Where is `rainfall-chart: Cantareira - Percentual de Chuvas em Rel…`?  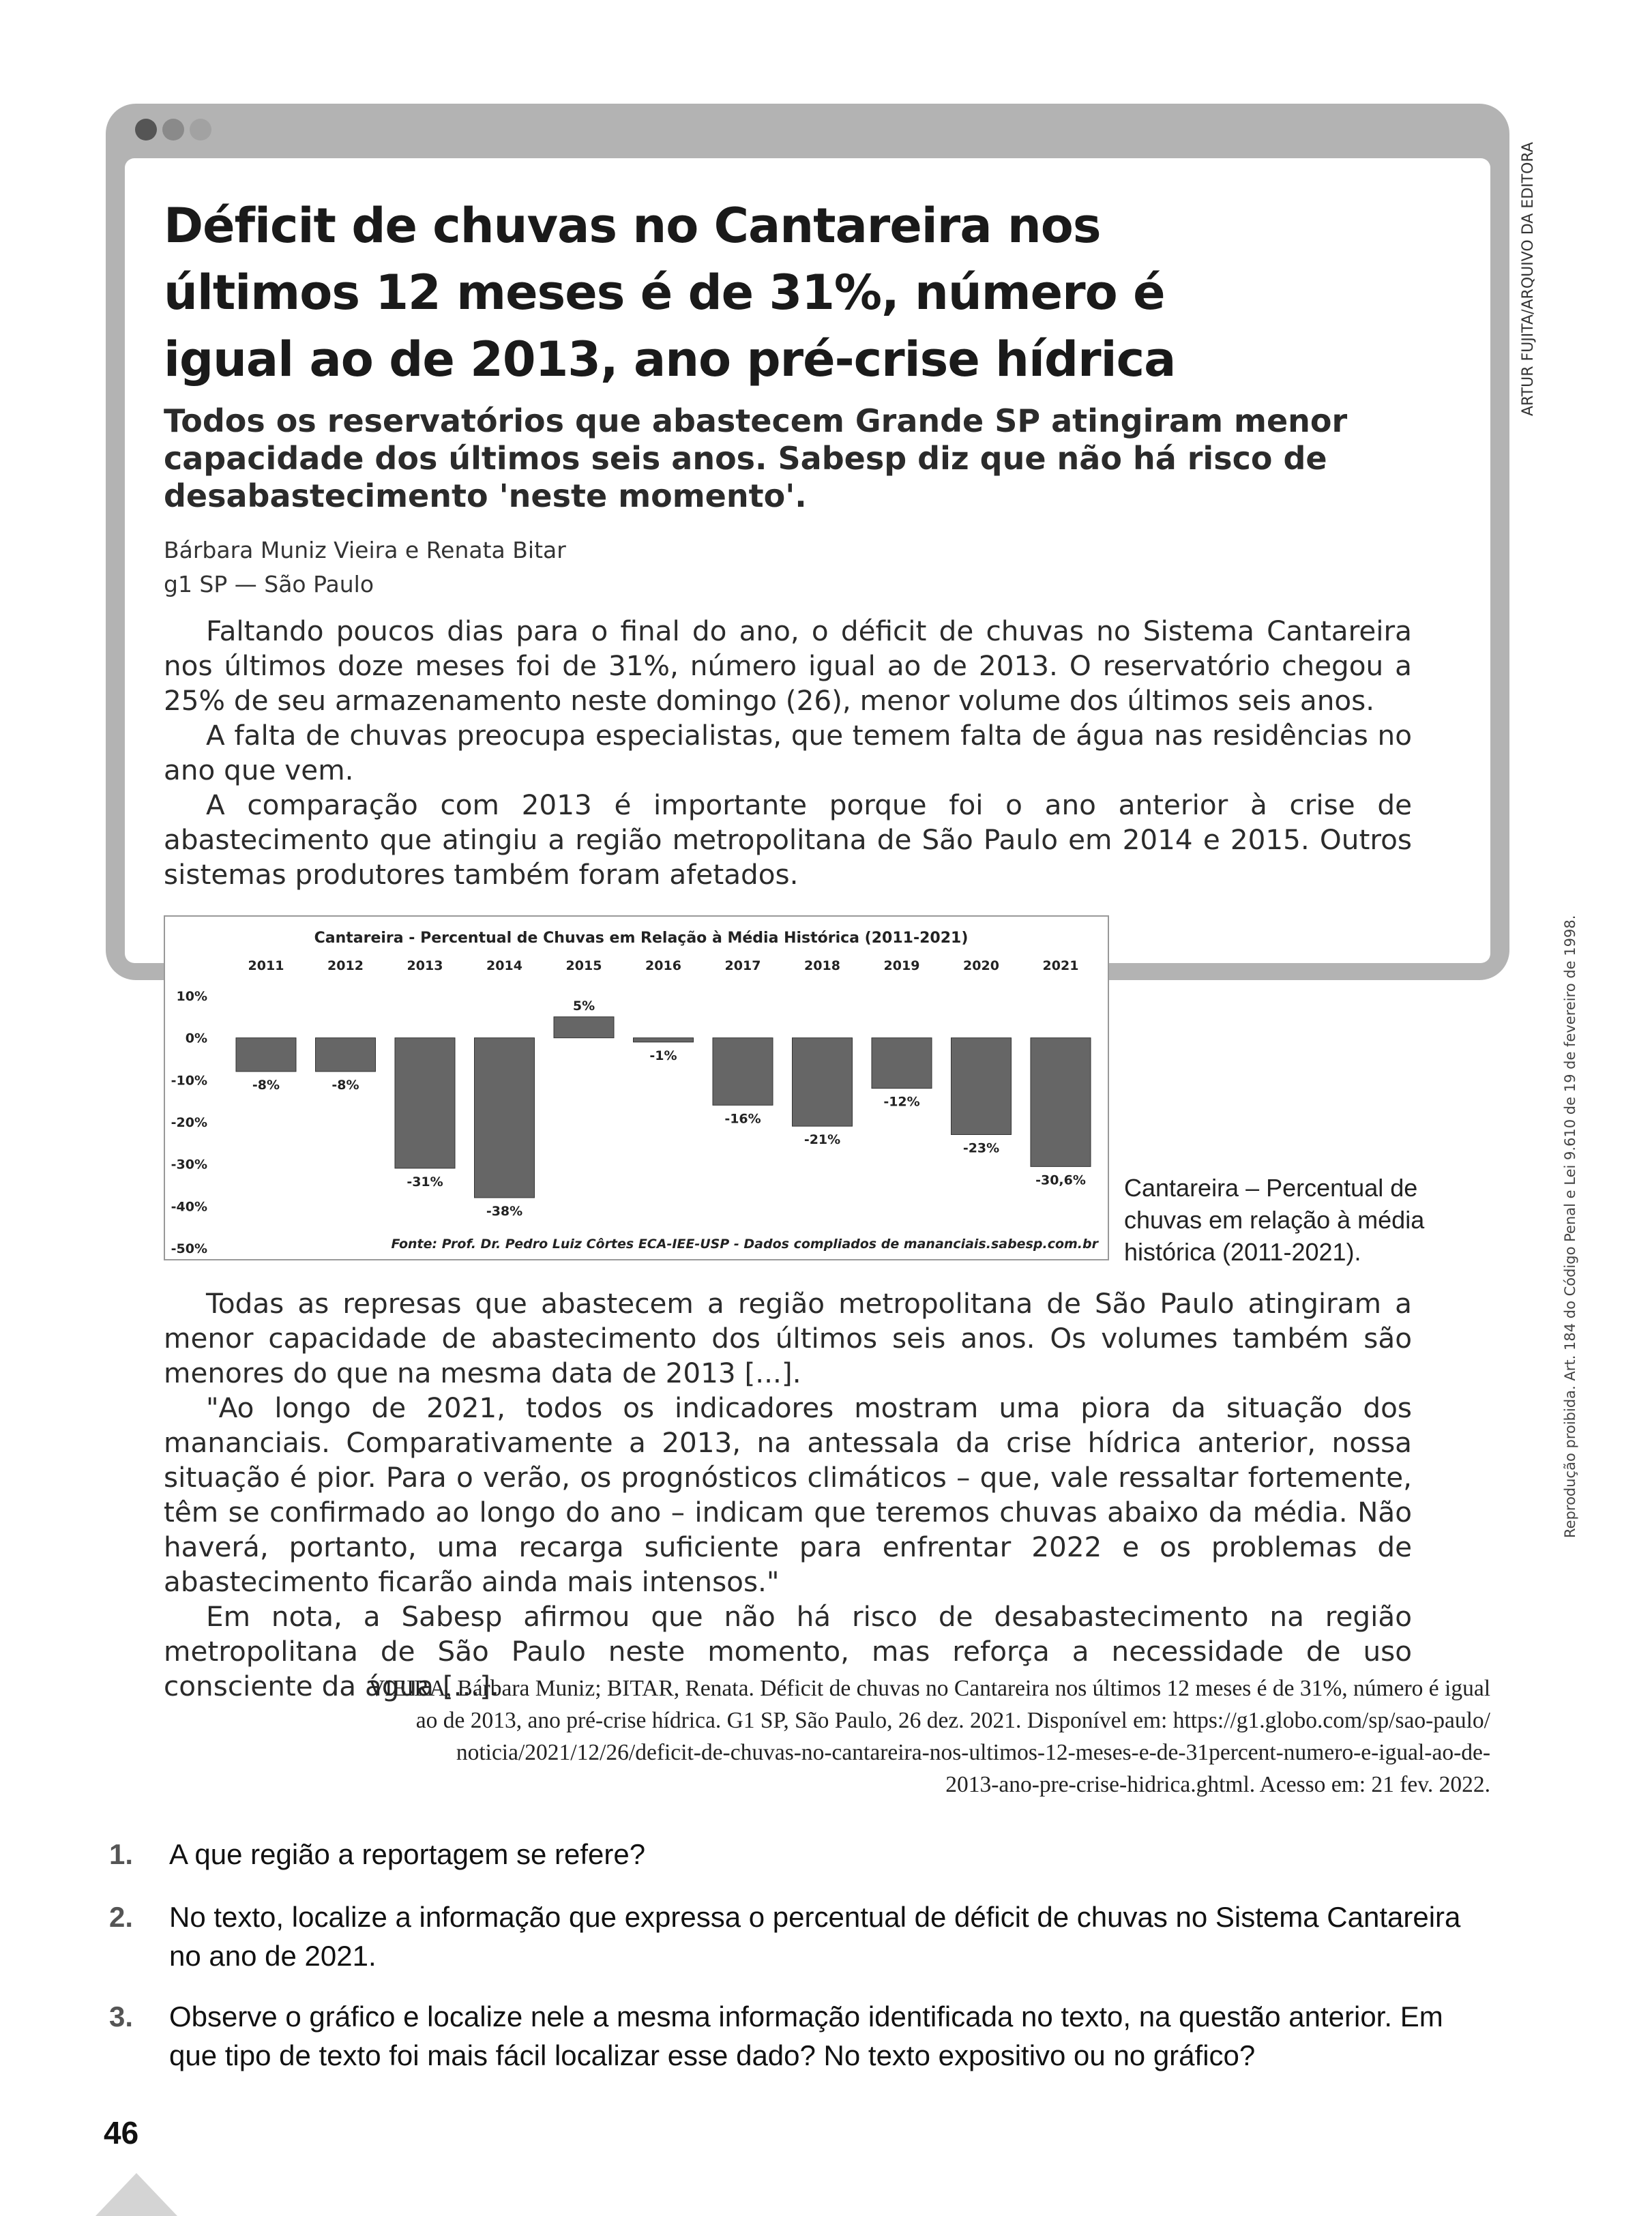 rainfall-chart: Cantareira - Percentual de Chuvas em Rel… is located at coordinates (636, 1087).